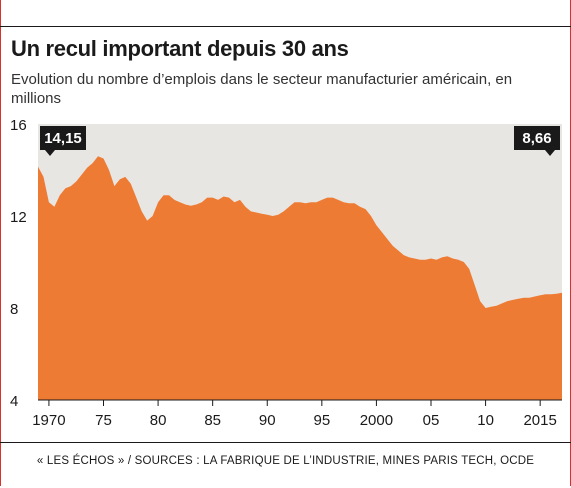 This screenshot has width=571, height=488. I want to click on x-axis: 1970 75 80 85 90 95 2000 05 10 2015, so click(297, 414).